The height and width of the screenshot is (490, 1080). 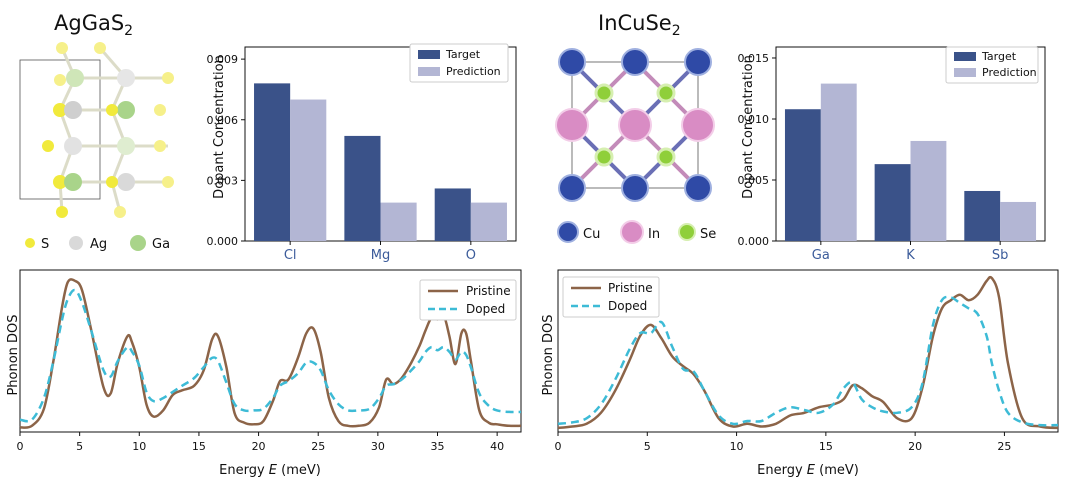 I want to click on legend-label-s: S, so click(x=45, y=244).